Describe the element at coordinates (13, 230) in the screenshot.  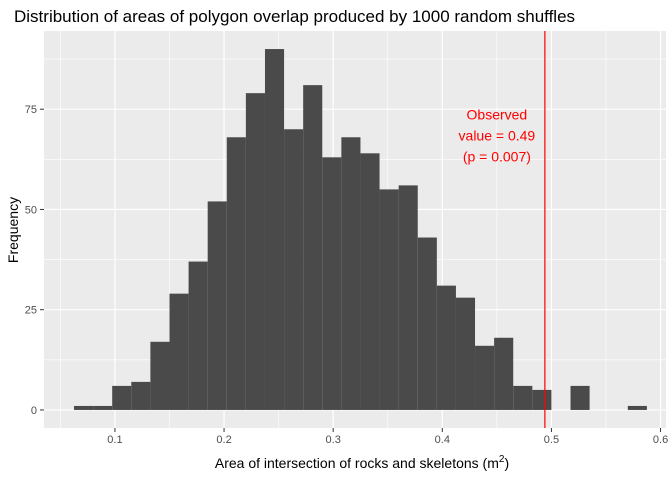
I see `y-axis-title: Frequency` at that location.